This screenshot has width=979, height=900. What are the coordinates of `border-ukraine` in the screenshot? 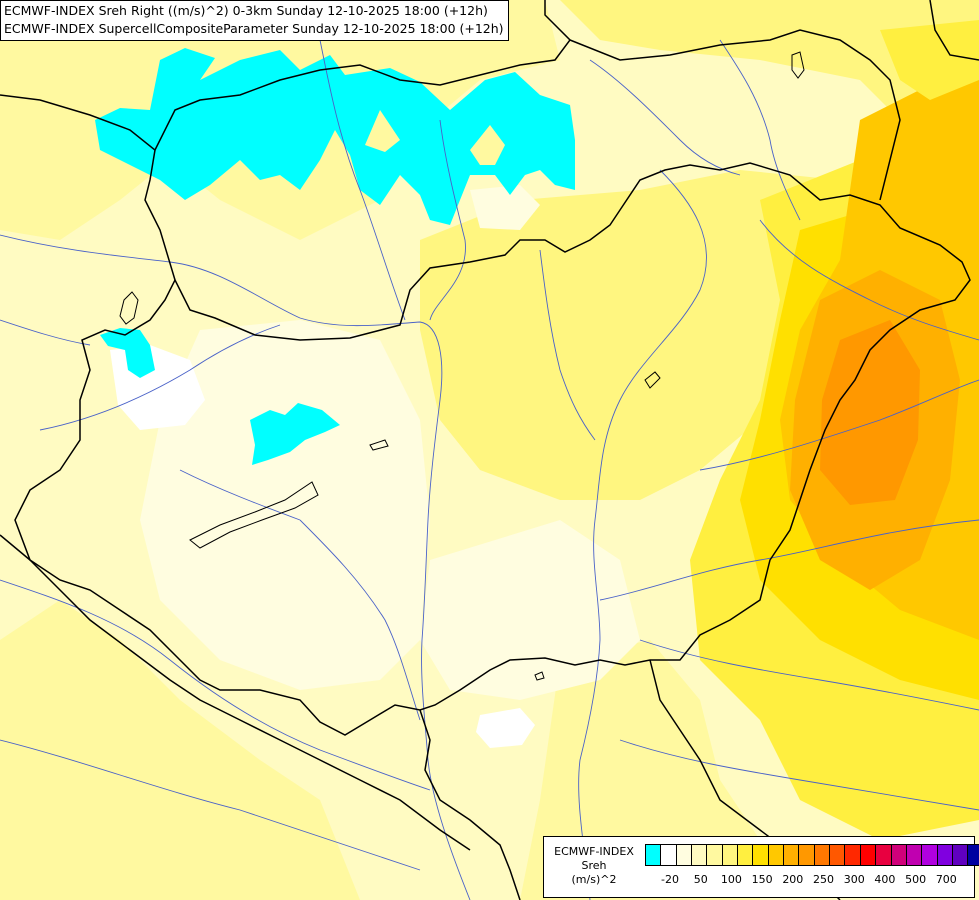 It's located at (735, 115).